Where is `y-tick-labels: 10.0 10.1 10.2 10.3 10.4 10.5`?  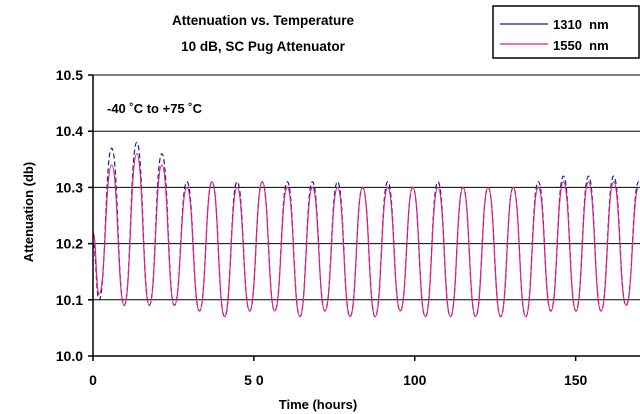
y-tick-labels: 10.0 10.1 10.2 10.3 10.4 10.5 is located at coordinates (69, 215).